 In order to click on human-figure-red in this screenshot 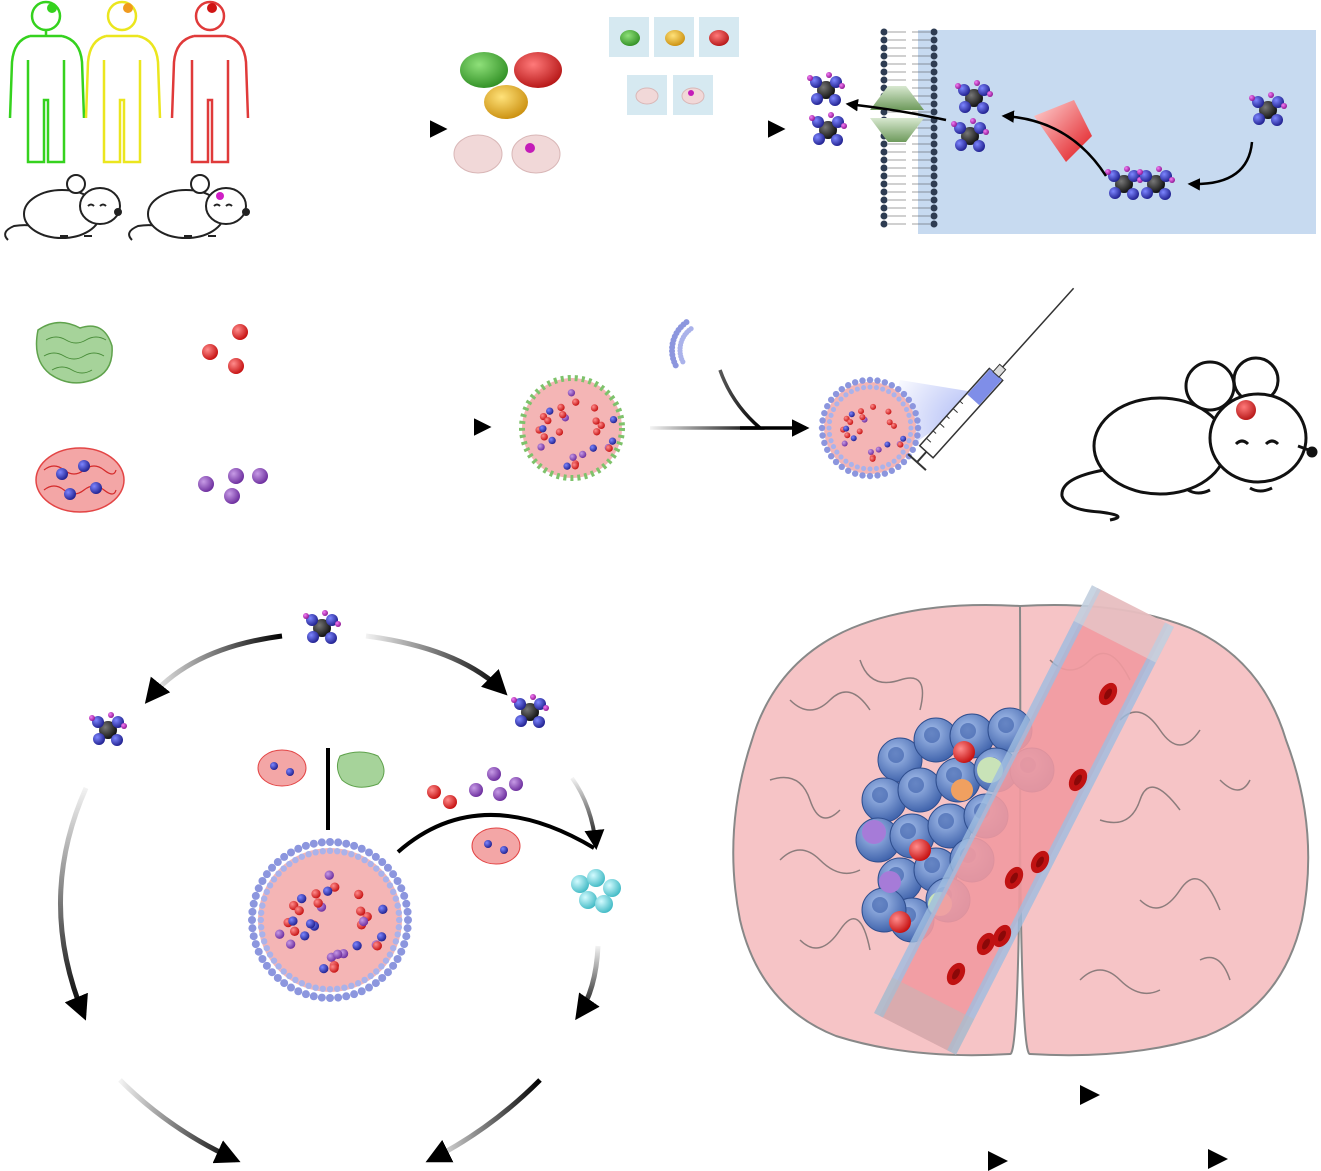, I will do `click(210, 82)`.